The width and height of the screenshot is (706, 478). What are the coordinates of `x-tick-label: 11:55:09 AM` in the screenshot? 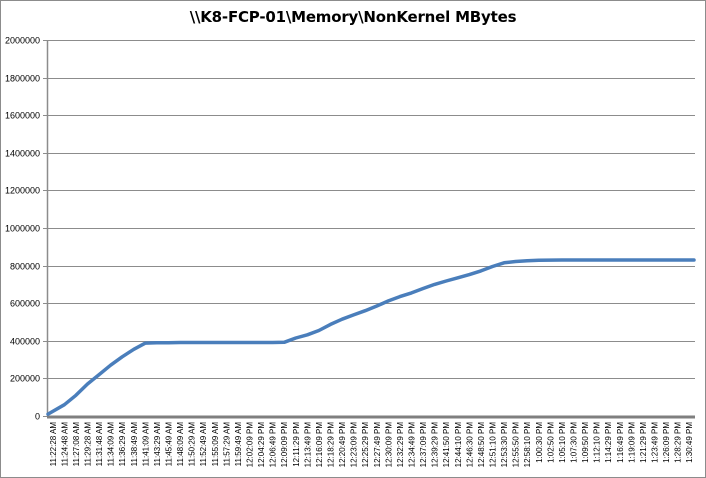 It's located at (215, 444).